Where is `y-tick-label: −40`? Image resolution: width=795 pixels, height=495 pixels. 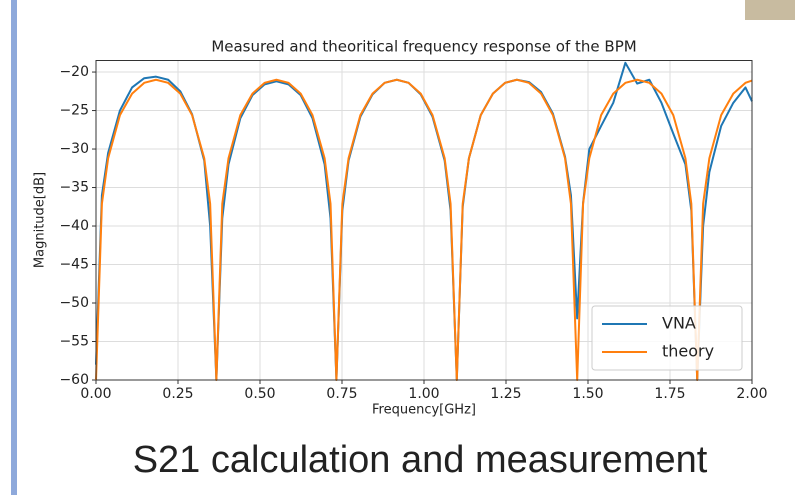 y-tick-label: −40 is located at coordinates (74, 226).